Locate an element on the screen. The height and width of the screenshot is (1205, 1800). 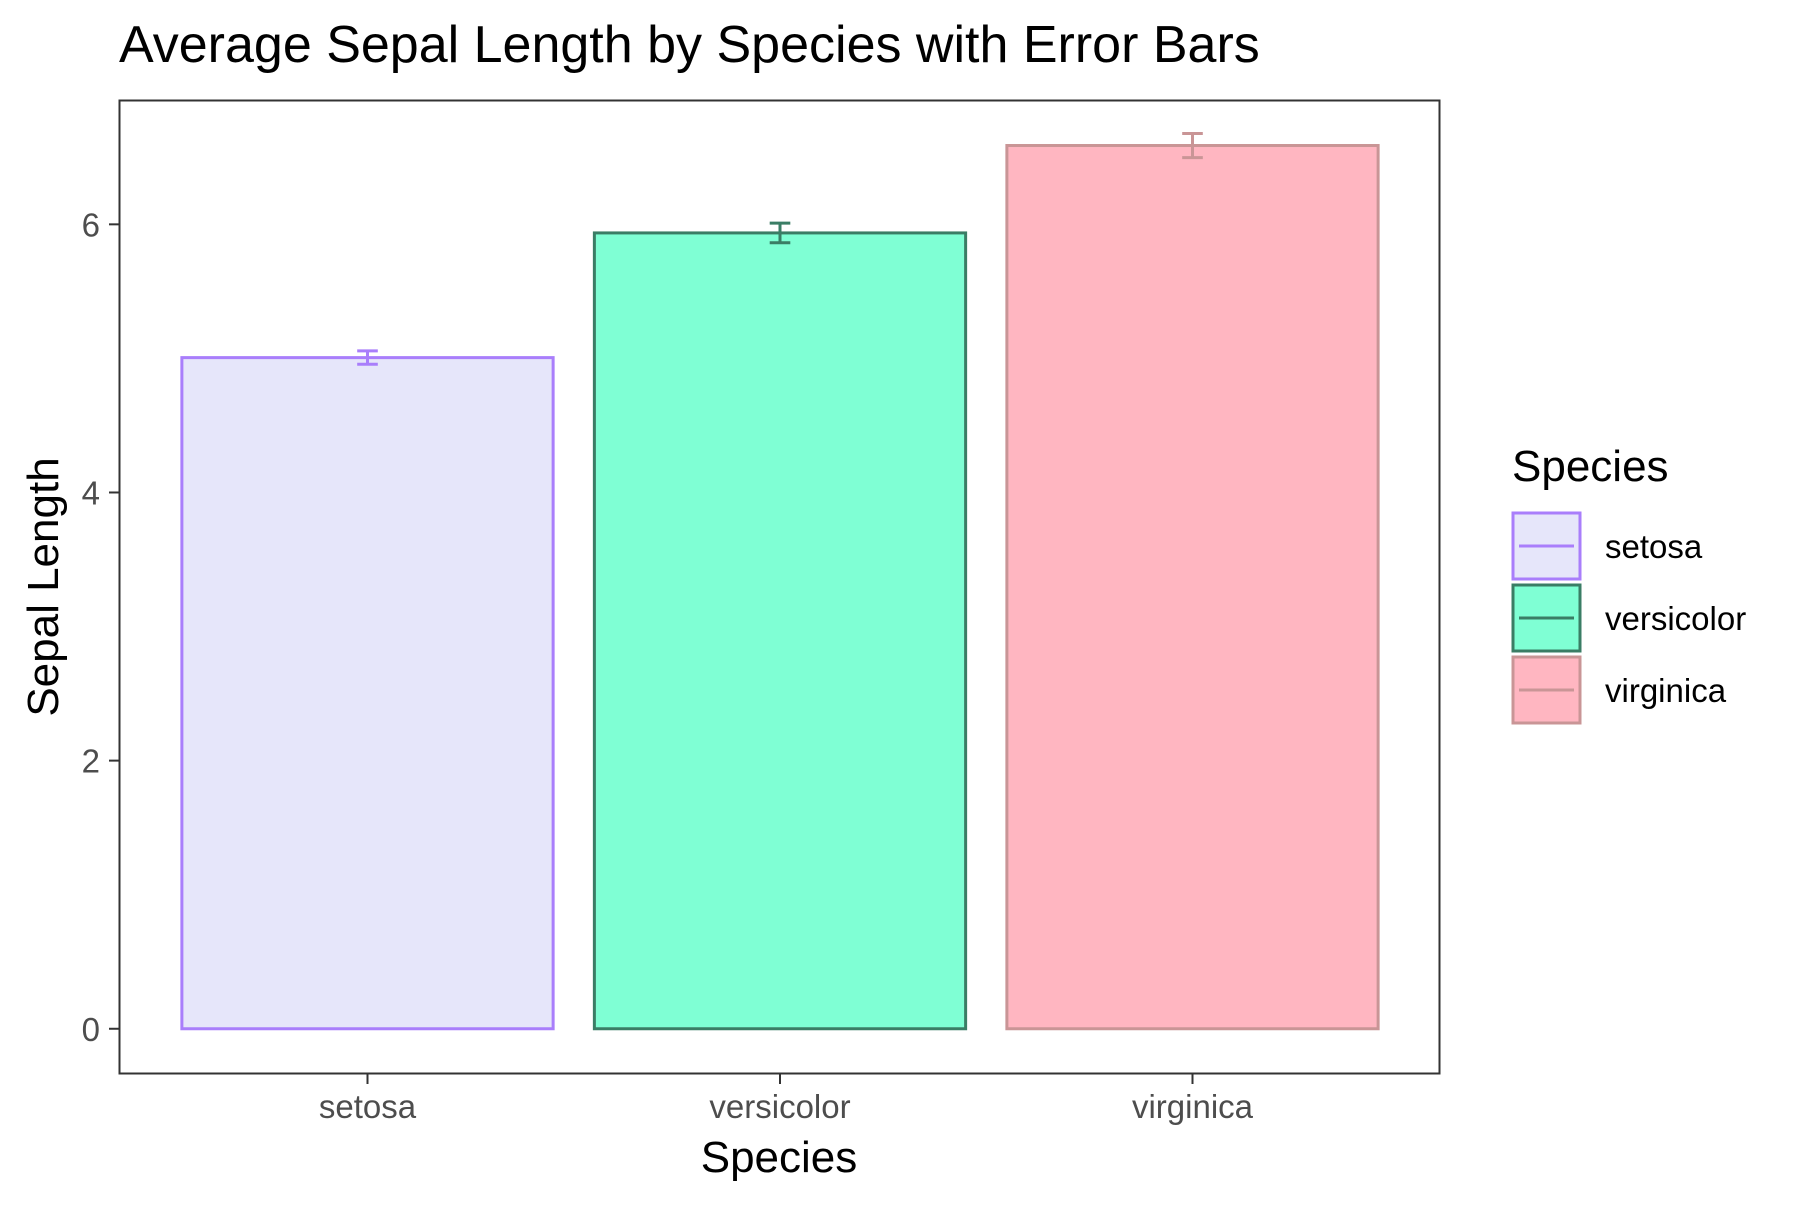
legend: Species setosa versicolor virginica is located at coordinates (1628, 583).